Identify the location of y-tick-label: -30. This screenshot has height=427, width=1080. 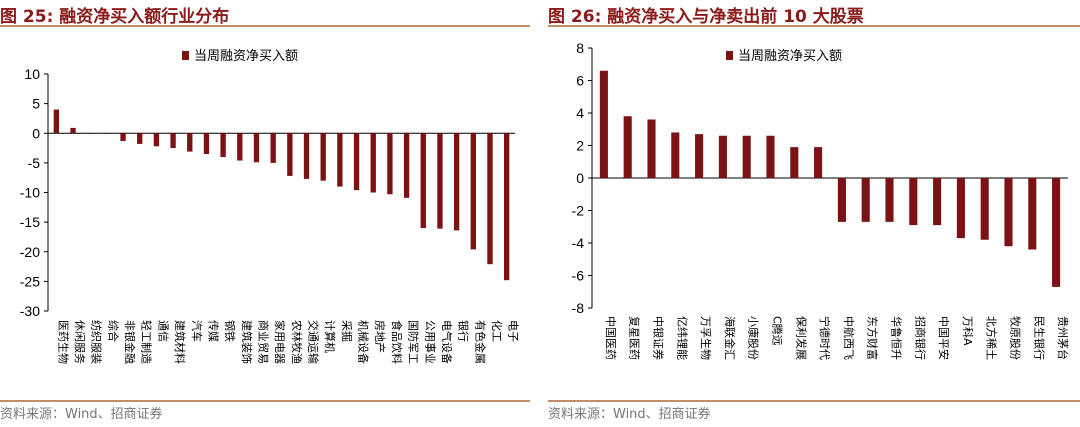
(30, 311).